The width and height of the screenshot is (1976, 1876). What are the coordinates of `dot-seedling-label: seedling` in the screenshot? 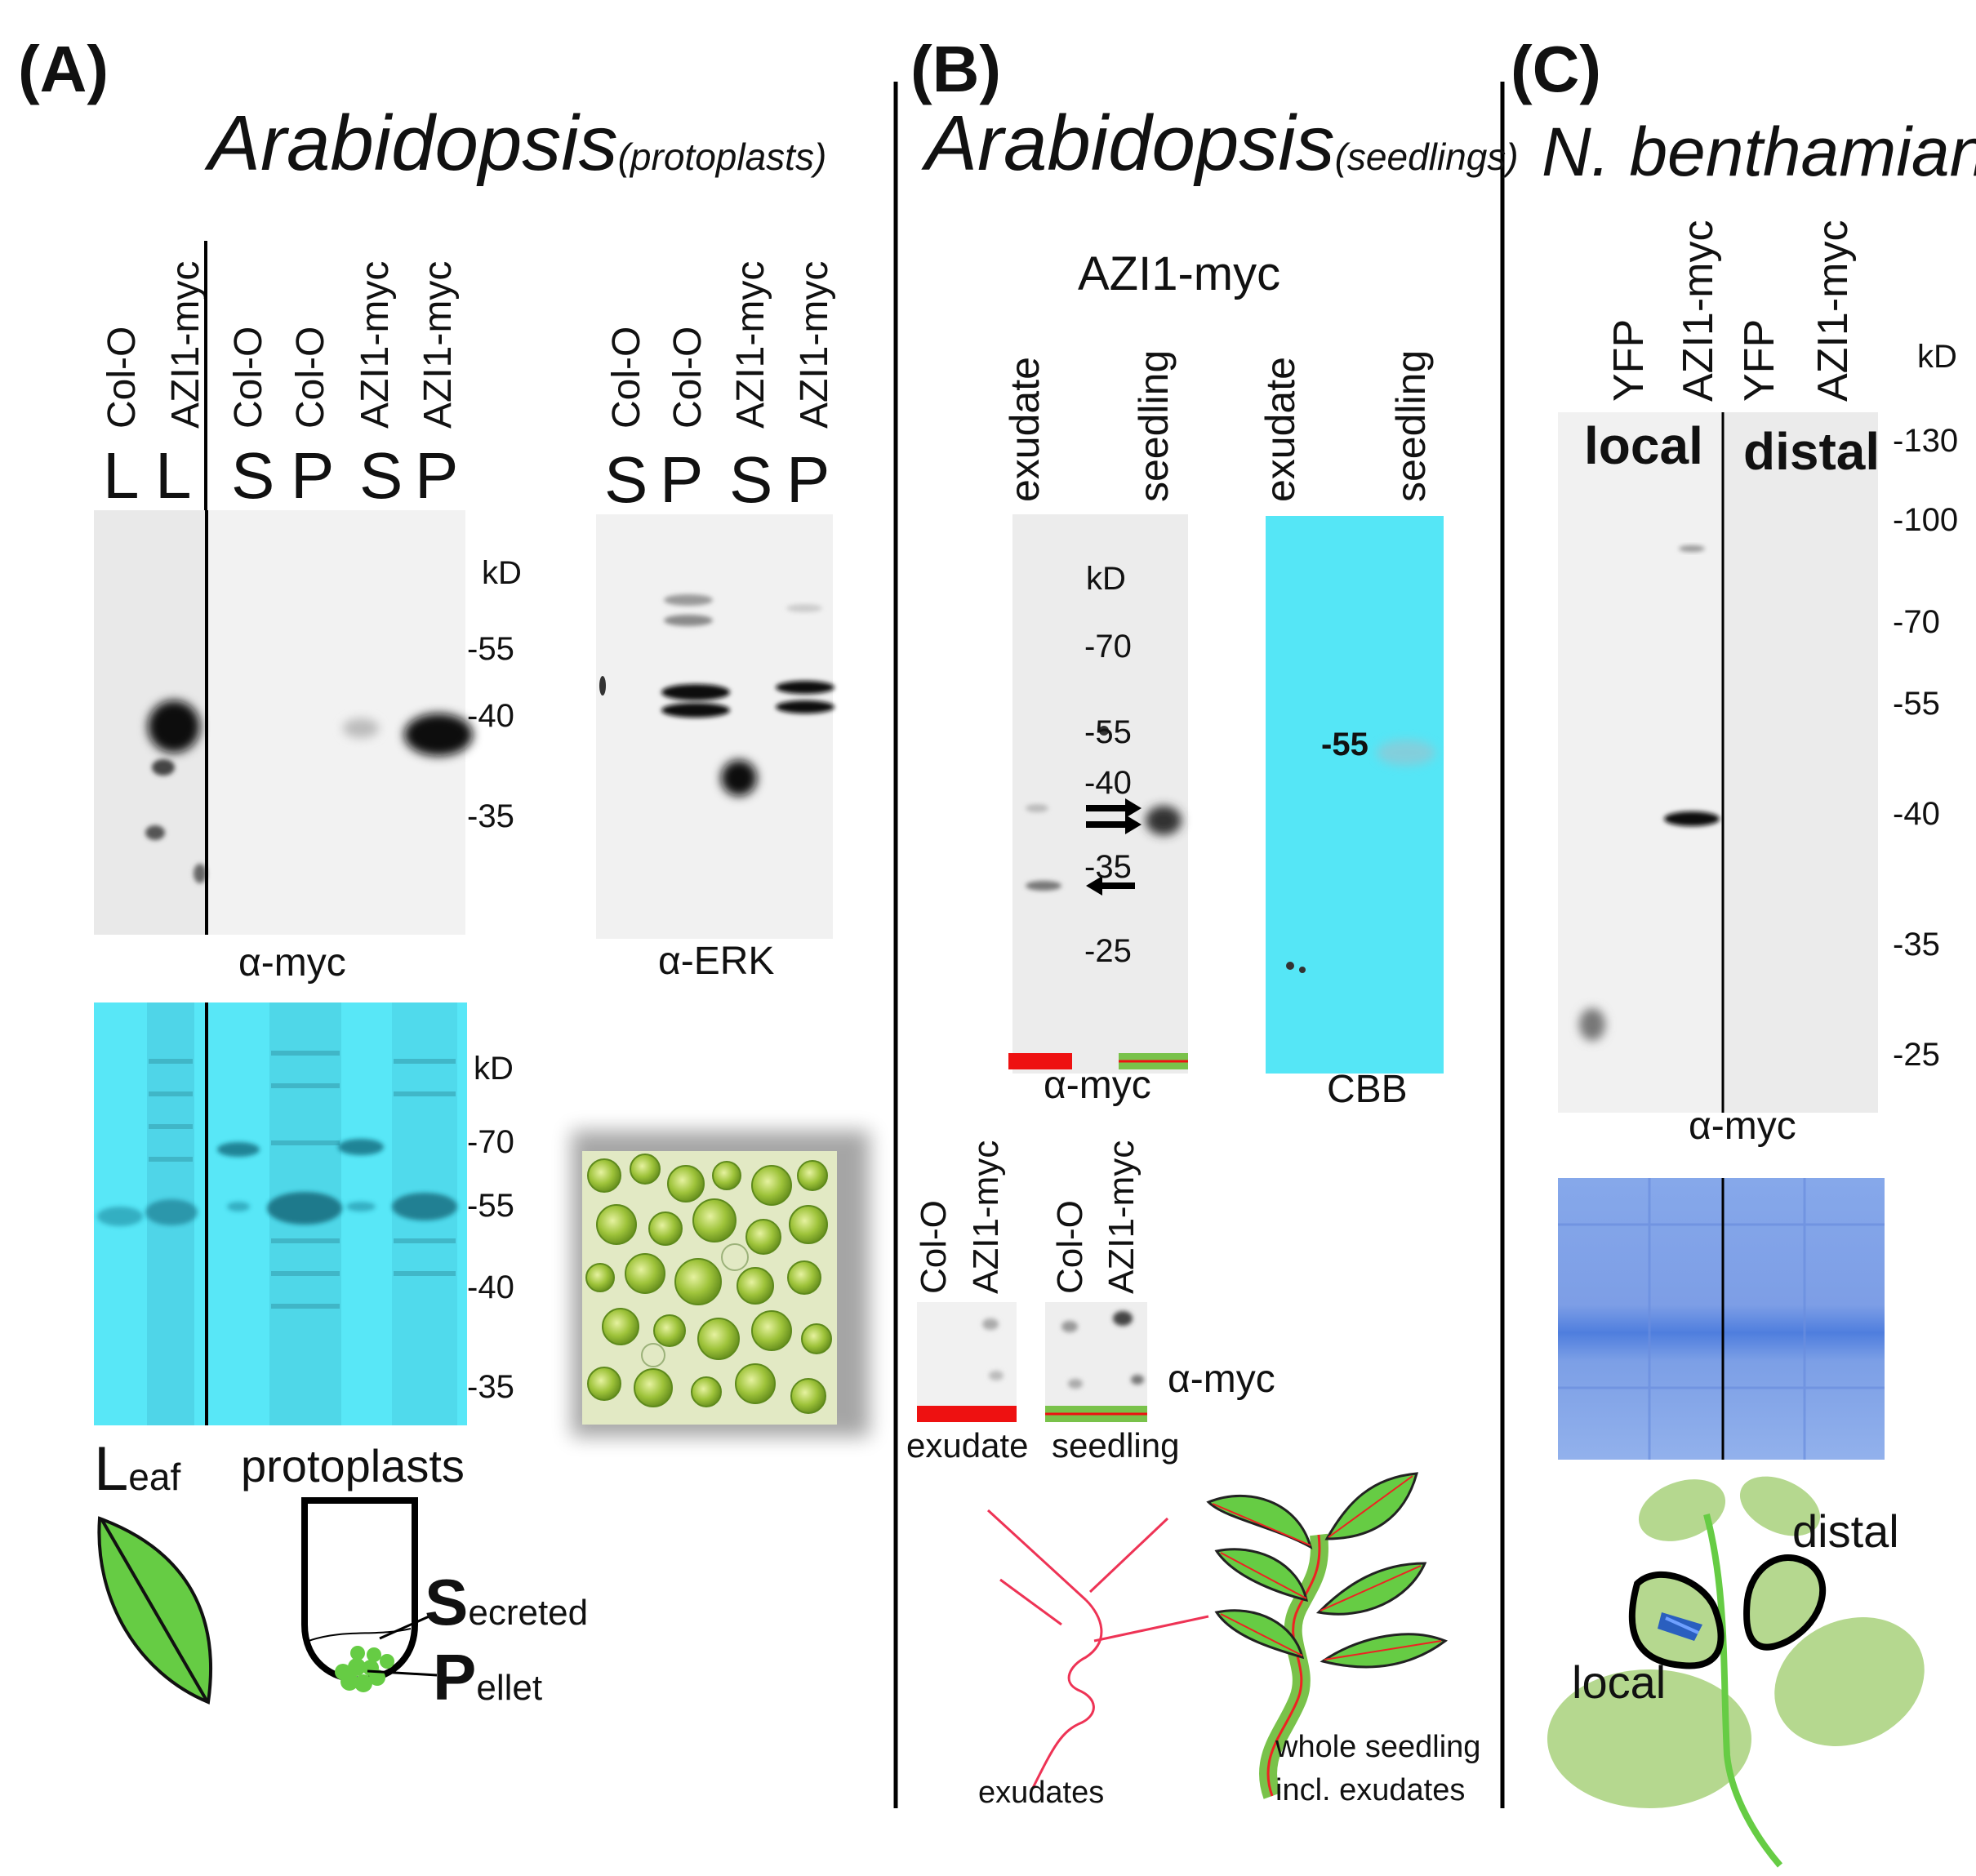 It's located at (1115, 1445).